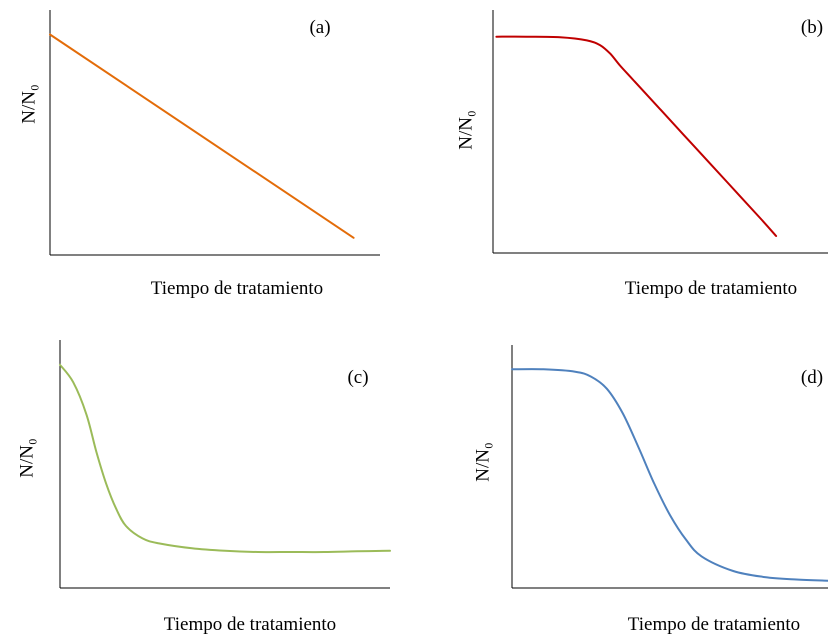  I want to click on panel-label-b: (b), so click(812, 27).